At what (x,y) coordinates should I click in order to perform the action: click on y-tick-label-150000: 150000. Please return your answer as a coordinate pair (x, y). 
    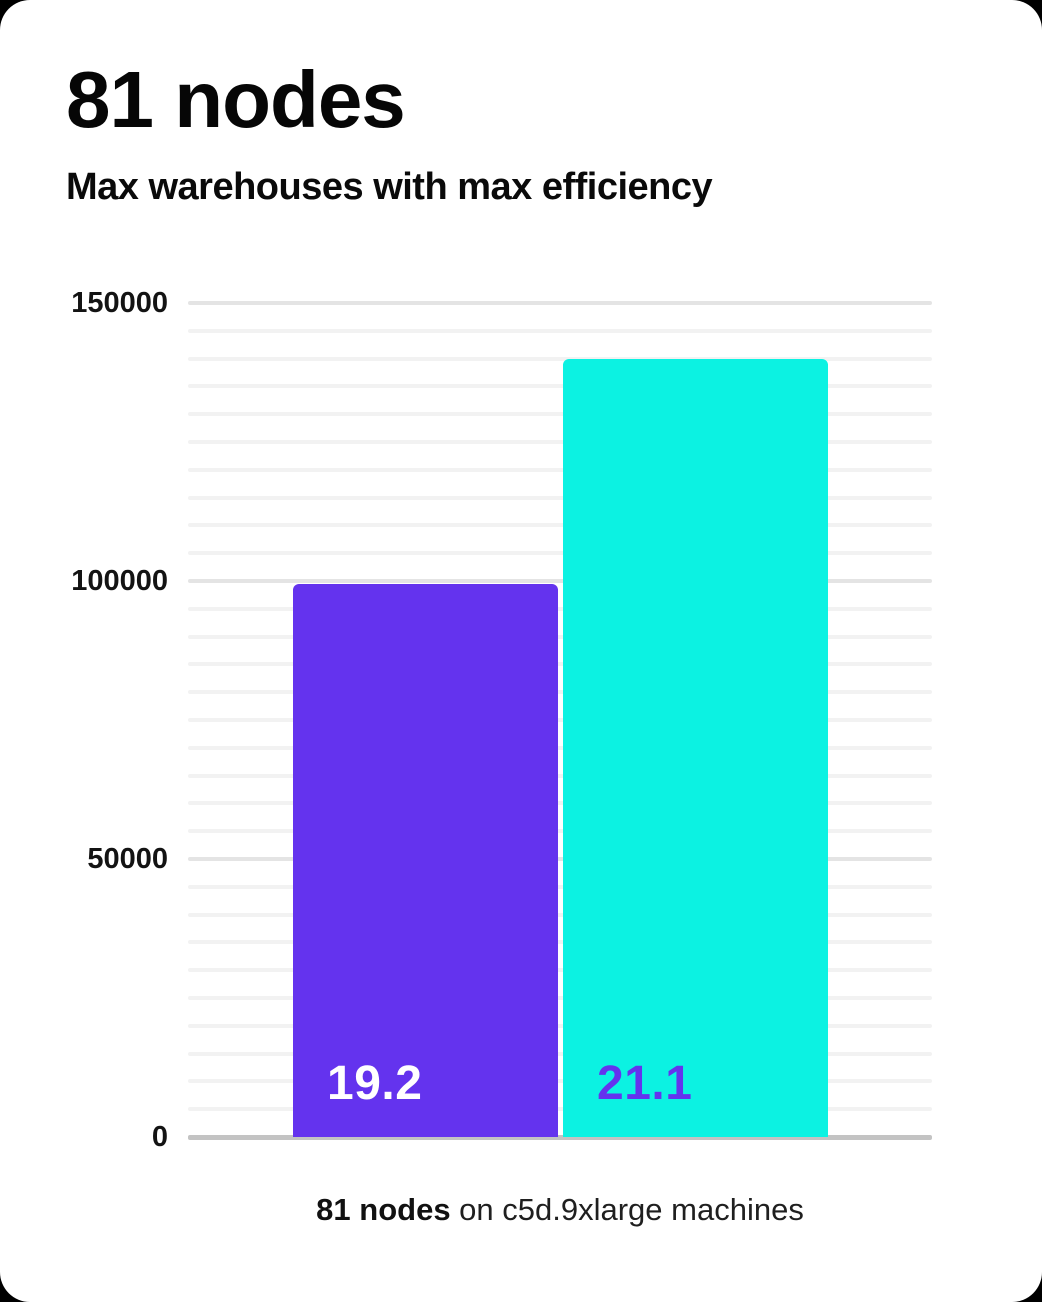
    Looking at the image, I should click on (119, 303).